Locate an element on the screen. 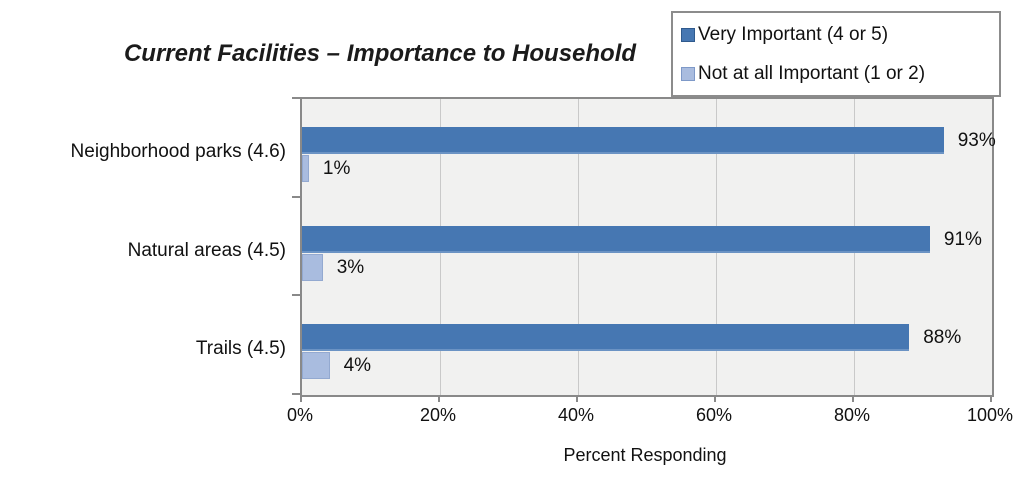  x-axis-tick-label: 20% is located at coordinates (438, 415).